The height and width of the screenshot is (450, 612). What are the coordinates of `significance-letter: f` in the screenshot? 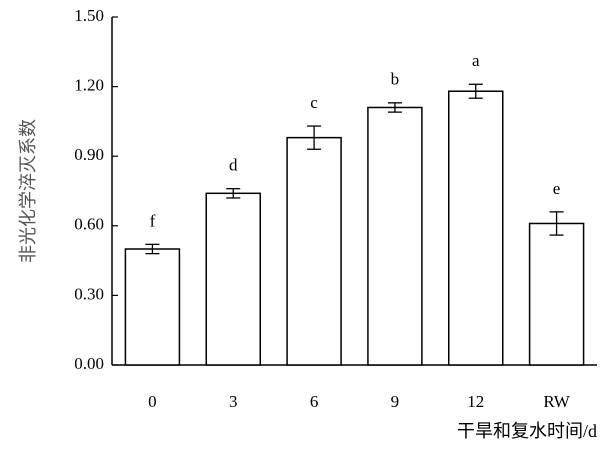 It's located at (153, 220).